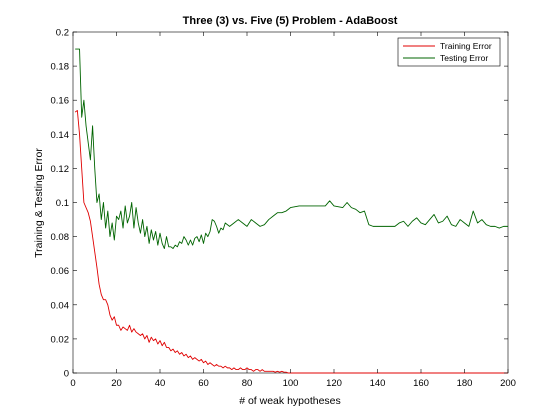  I want to click on legend: Training Error Testing Error, so click(449, 52).